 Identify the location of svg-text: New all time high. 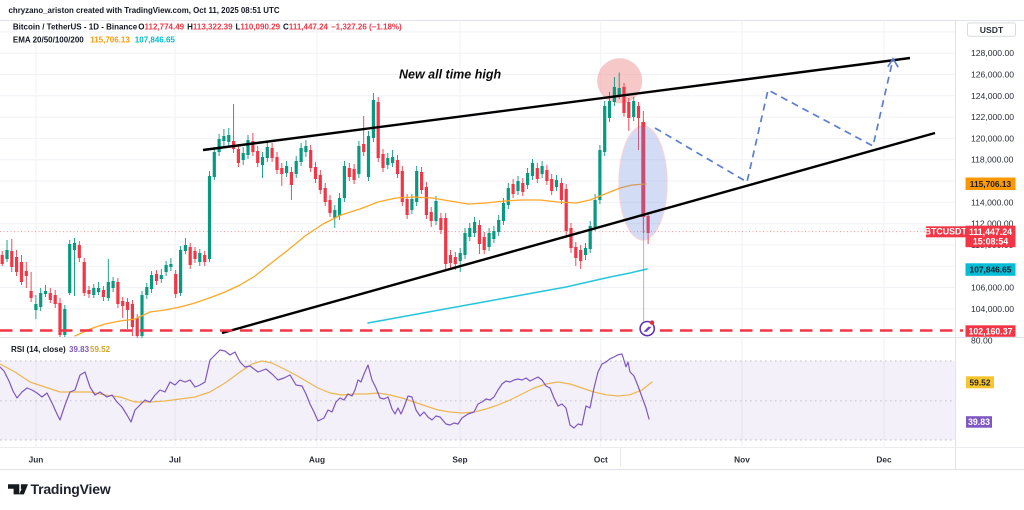
(450, 75).